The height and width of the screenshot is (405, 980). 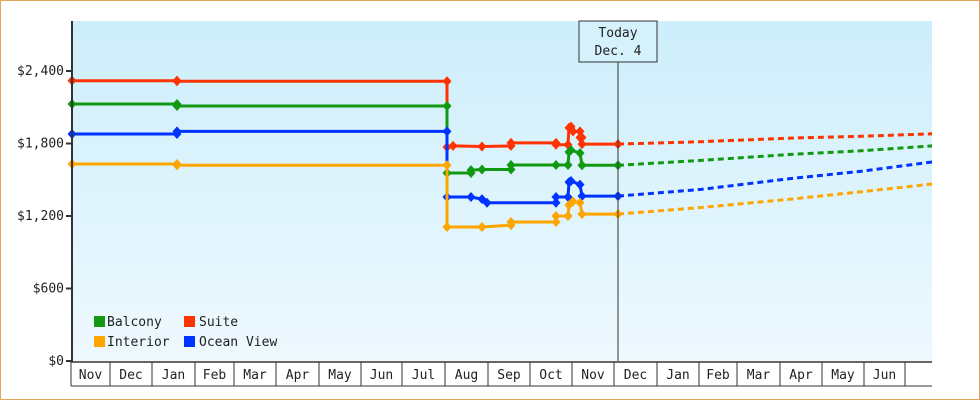 What do you see at coordinates (238, 342) in the screenshot?
I see `legend-label-ocean-view: Ocean View` at bounding box center [238, 342].